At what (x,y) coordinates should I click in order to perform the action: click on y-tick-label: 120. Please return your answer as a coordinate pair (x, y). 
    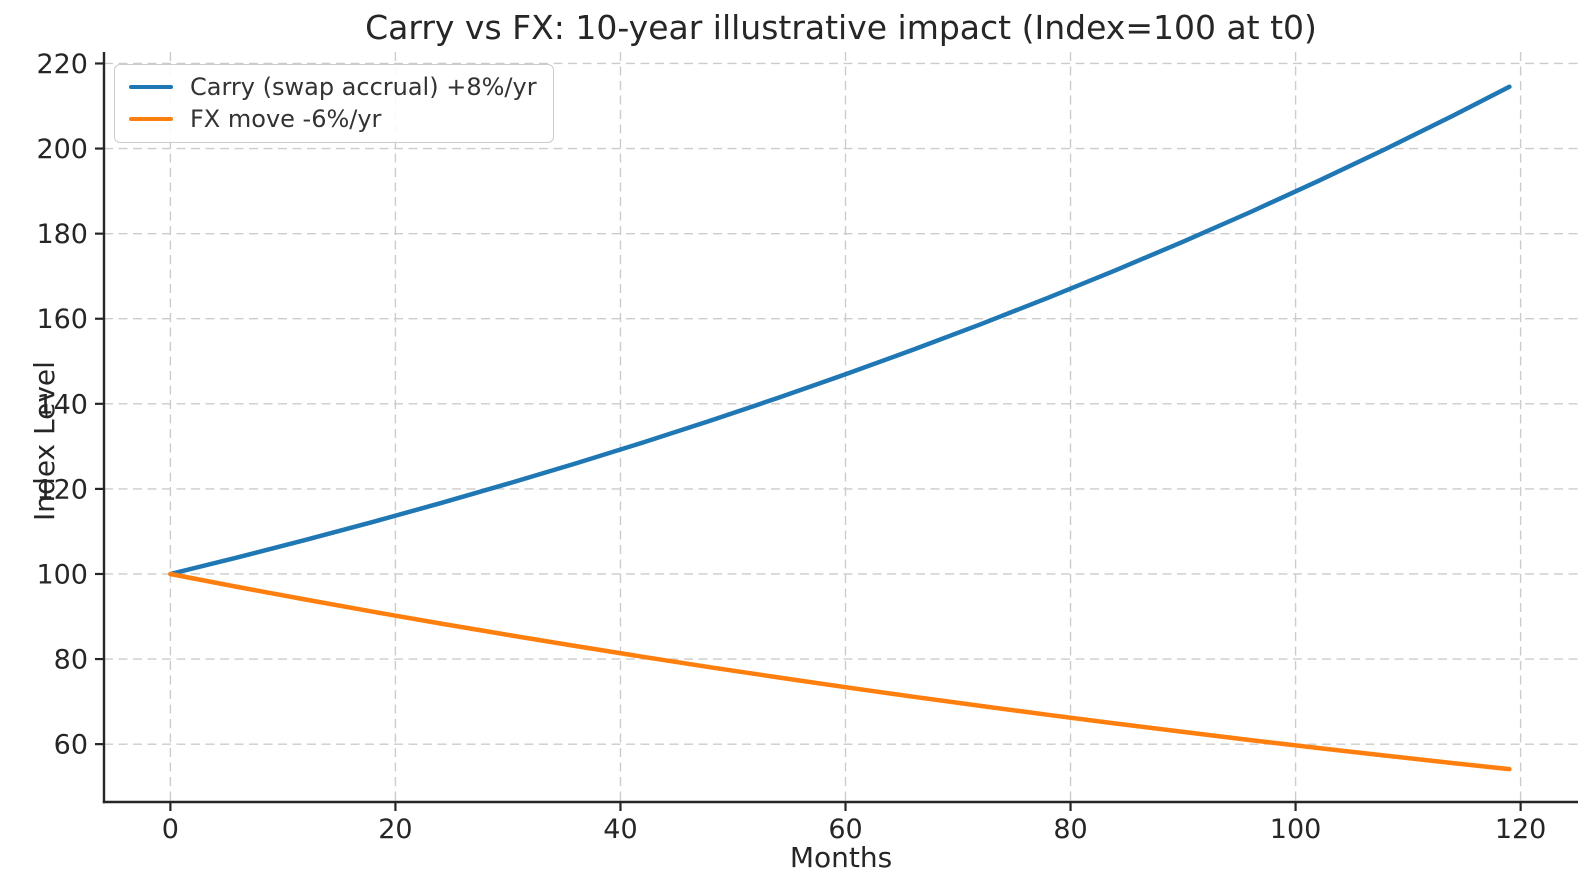
    Looking at the image, I should click on (62, 489).